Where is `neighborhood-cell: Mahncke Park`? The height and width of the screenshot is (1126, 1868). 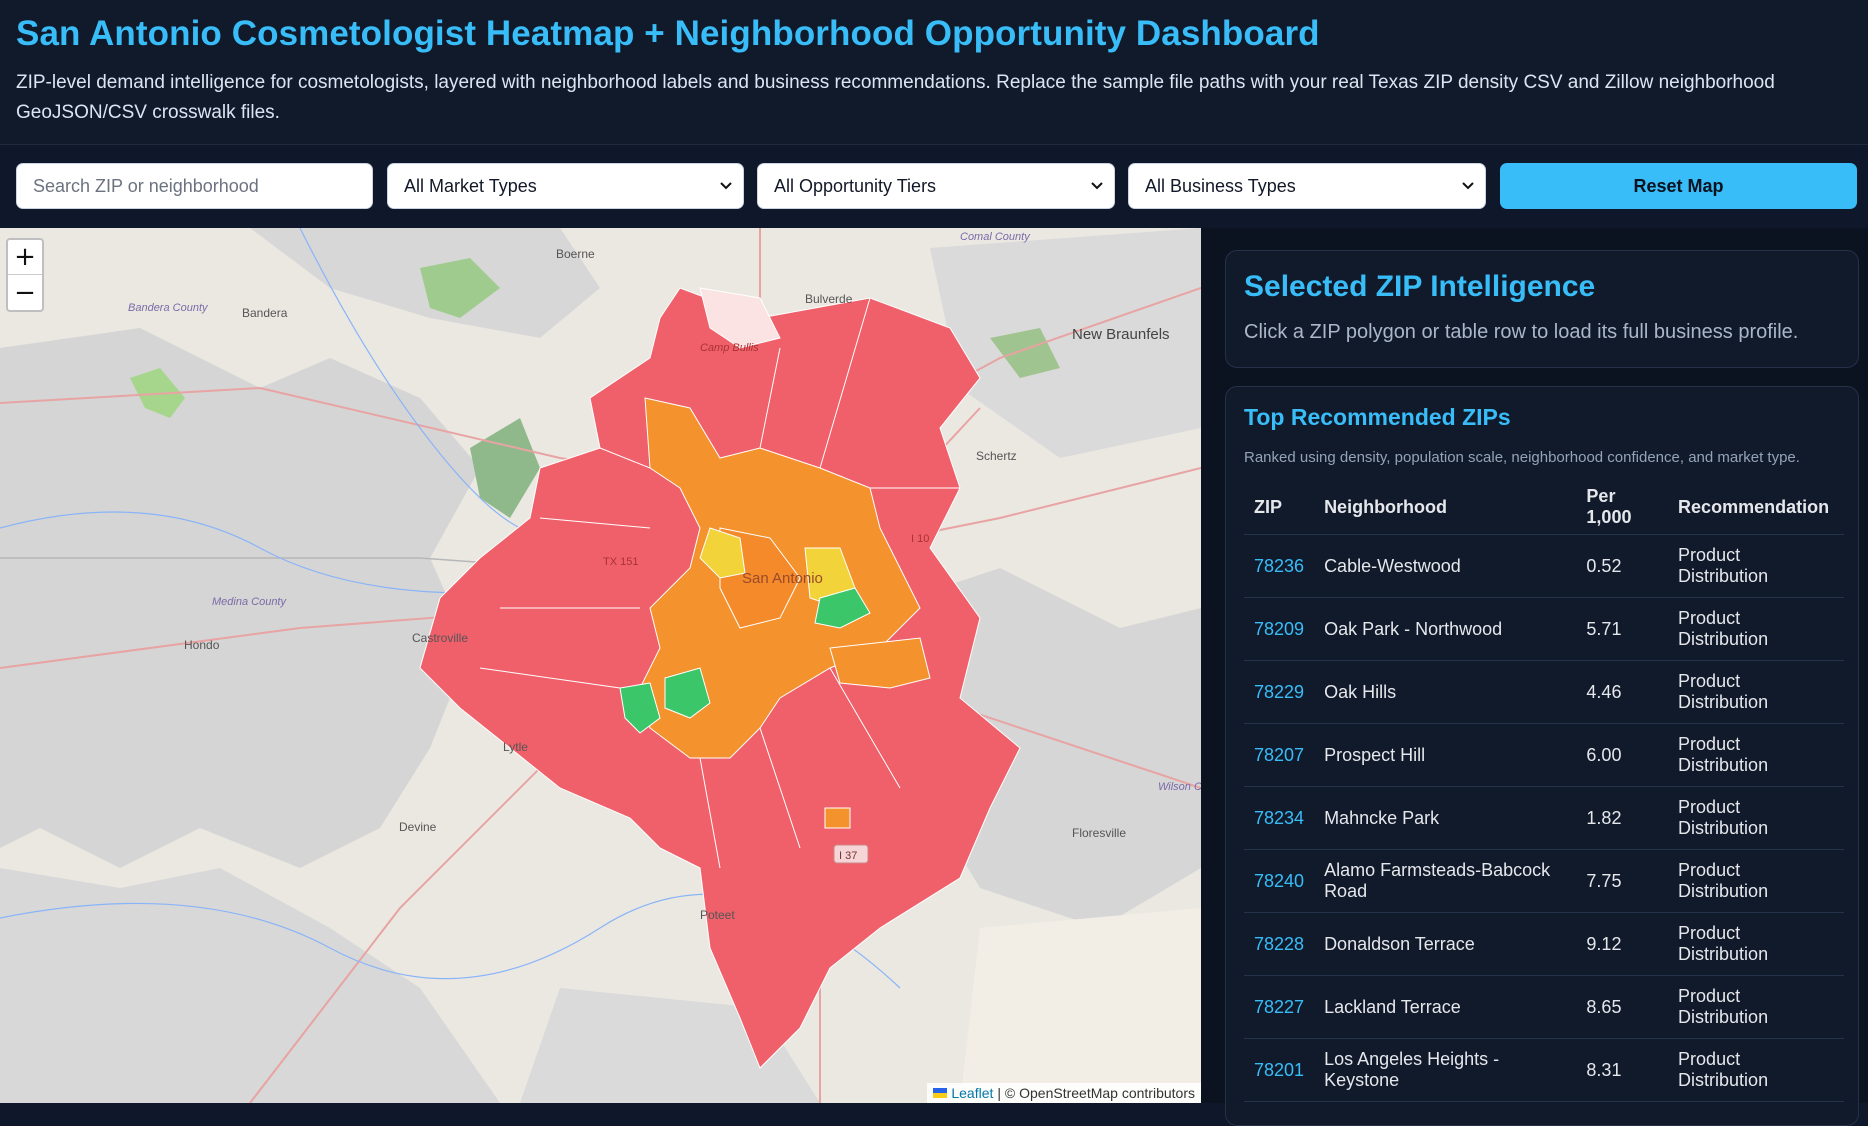 neighborhood-cell: Mahncke Park is located at coordinates (1445, 818).